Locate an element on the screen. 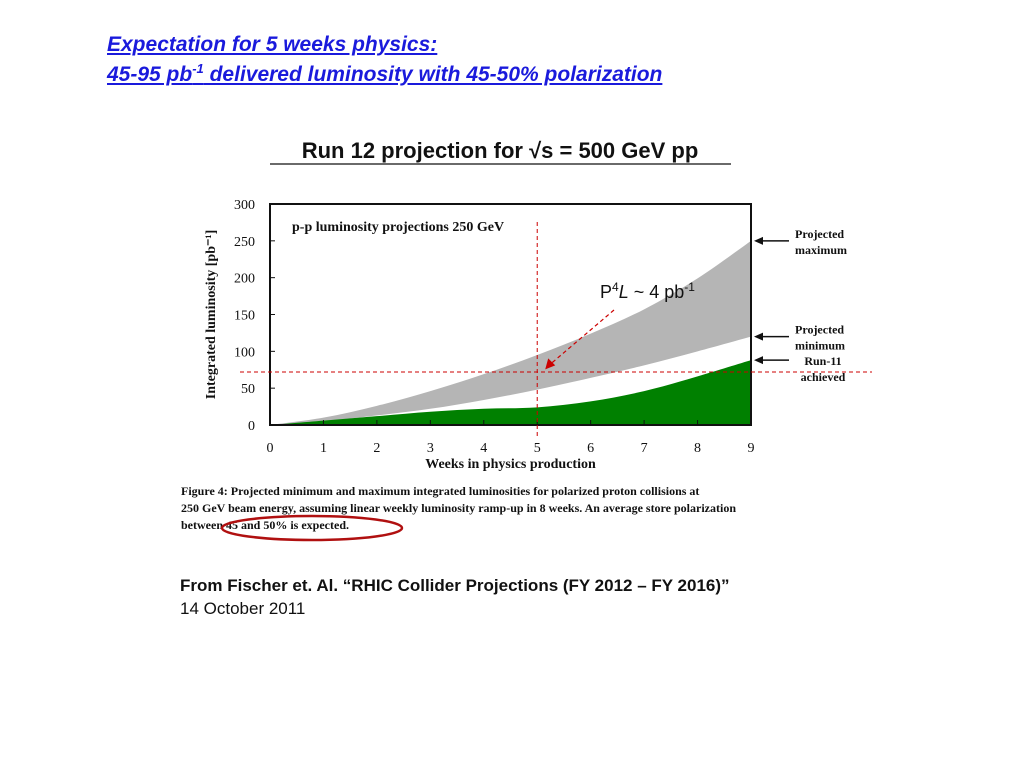  y-tick-label: 150 is located at coordinates (244, 316).